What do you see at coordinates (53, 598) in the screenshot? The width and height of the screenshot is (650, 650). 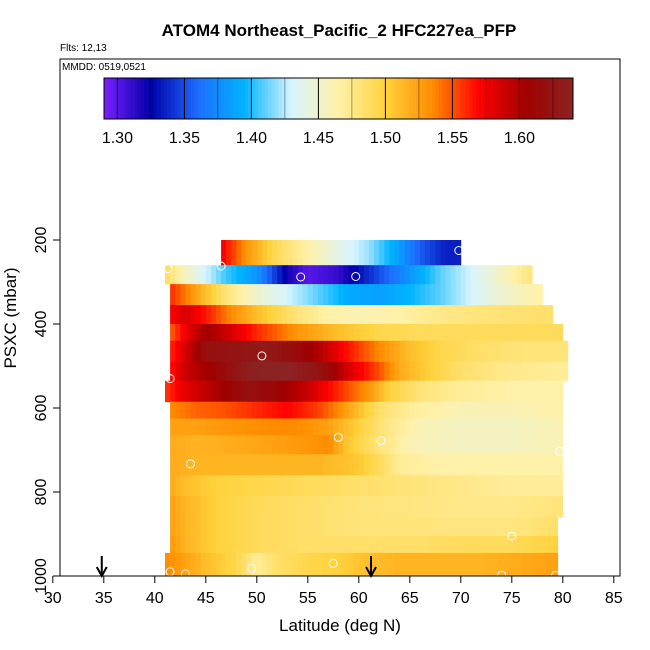 I see `x-tick-label: 30` at bounding box center [53, 598].